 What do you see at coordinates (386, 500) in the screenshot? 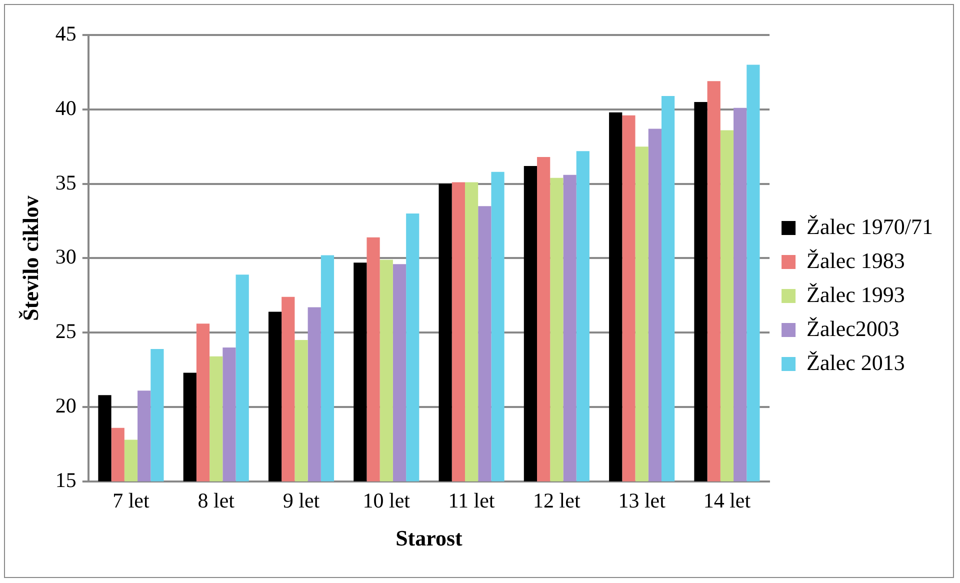
I see `x-tick-label: 10 let` at bounding box center [386, 500].